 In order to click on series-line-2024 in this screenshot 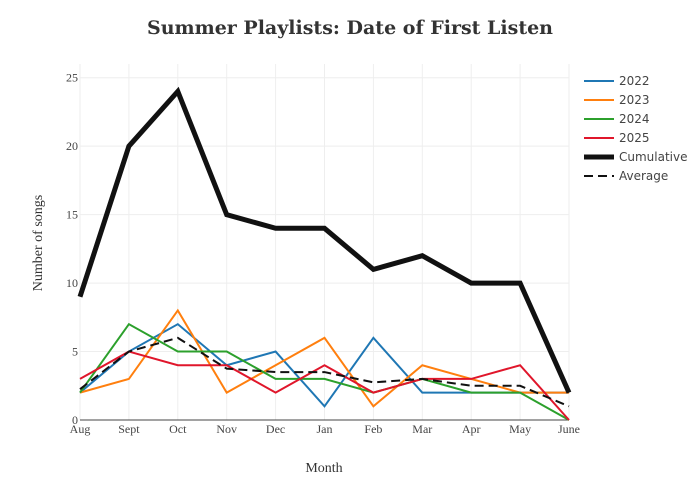, I will do `click(324, 371)`.